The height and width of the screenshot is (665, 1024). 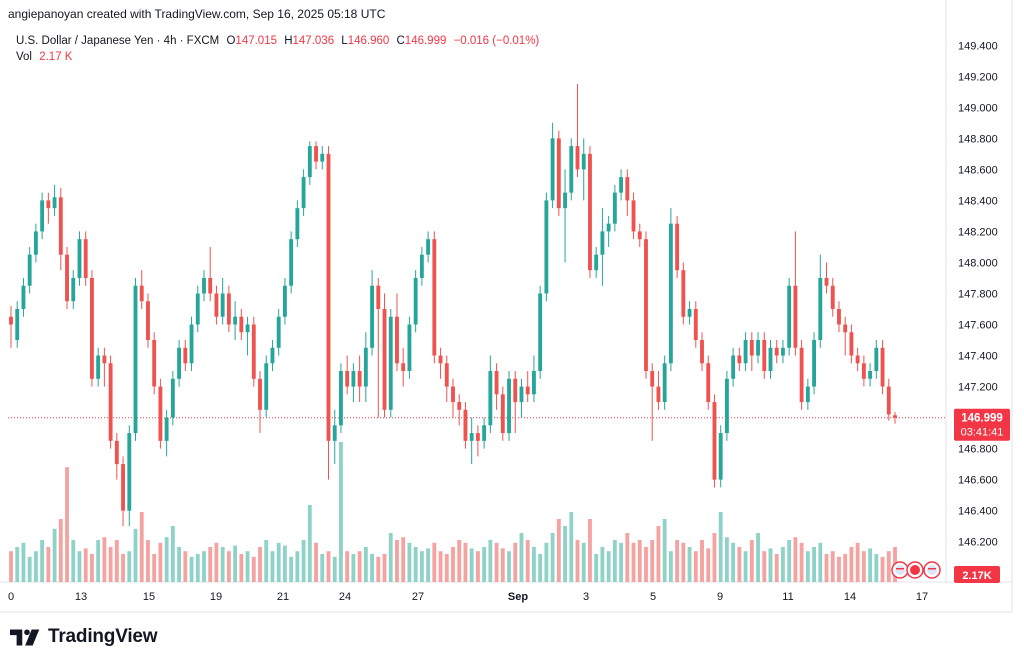 What do you see at coordinates (932, 570) in the screenshot?
I see `economic-event-icon` at bounding box center [932, 570].